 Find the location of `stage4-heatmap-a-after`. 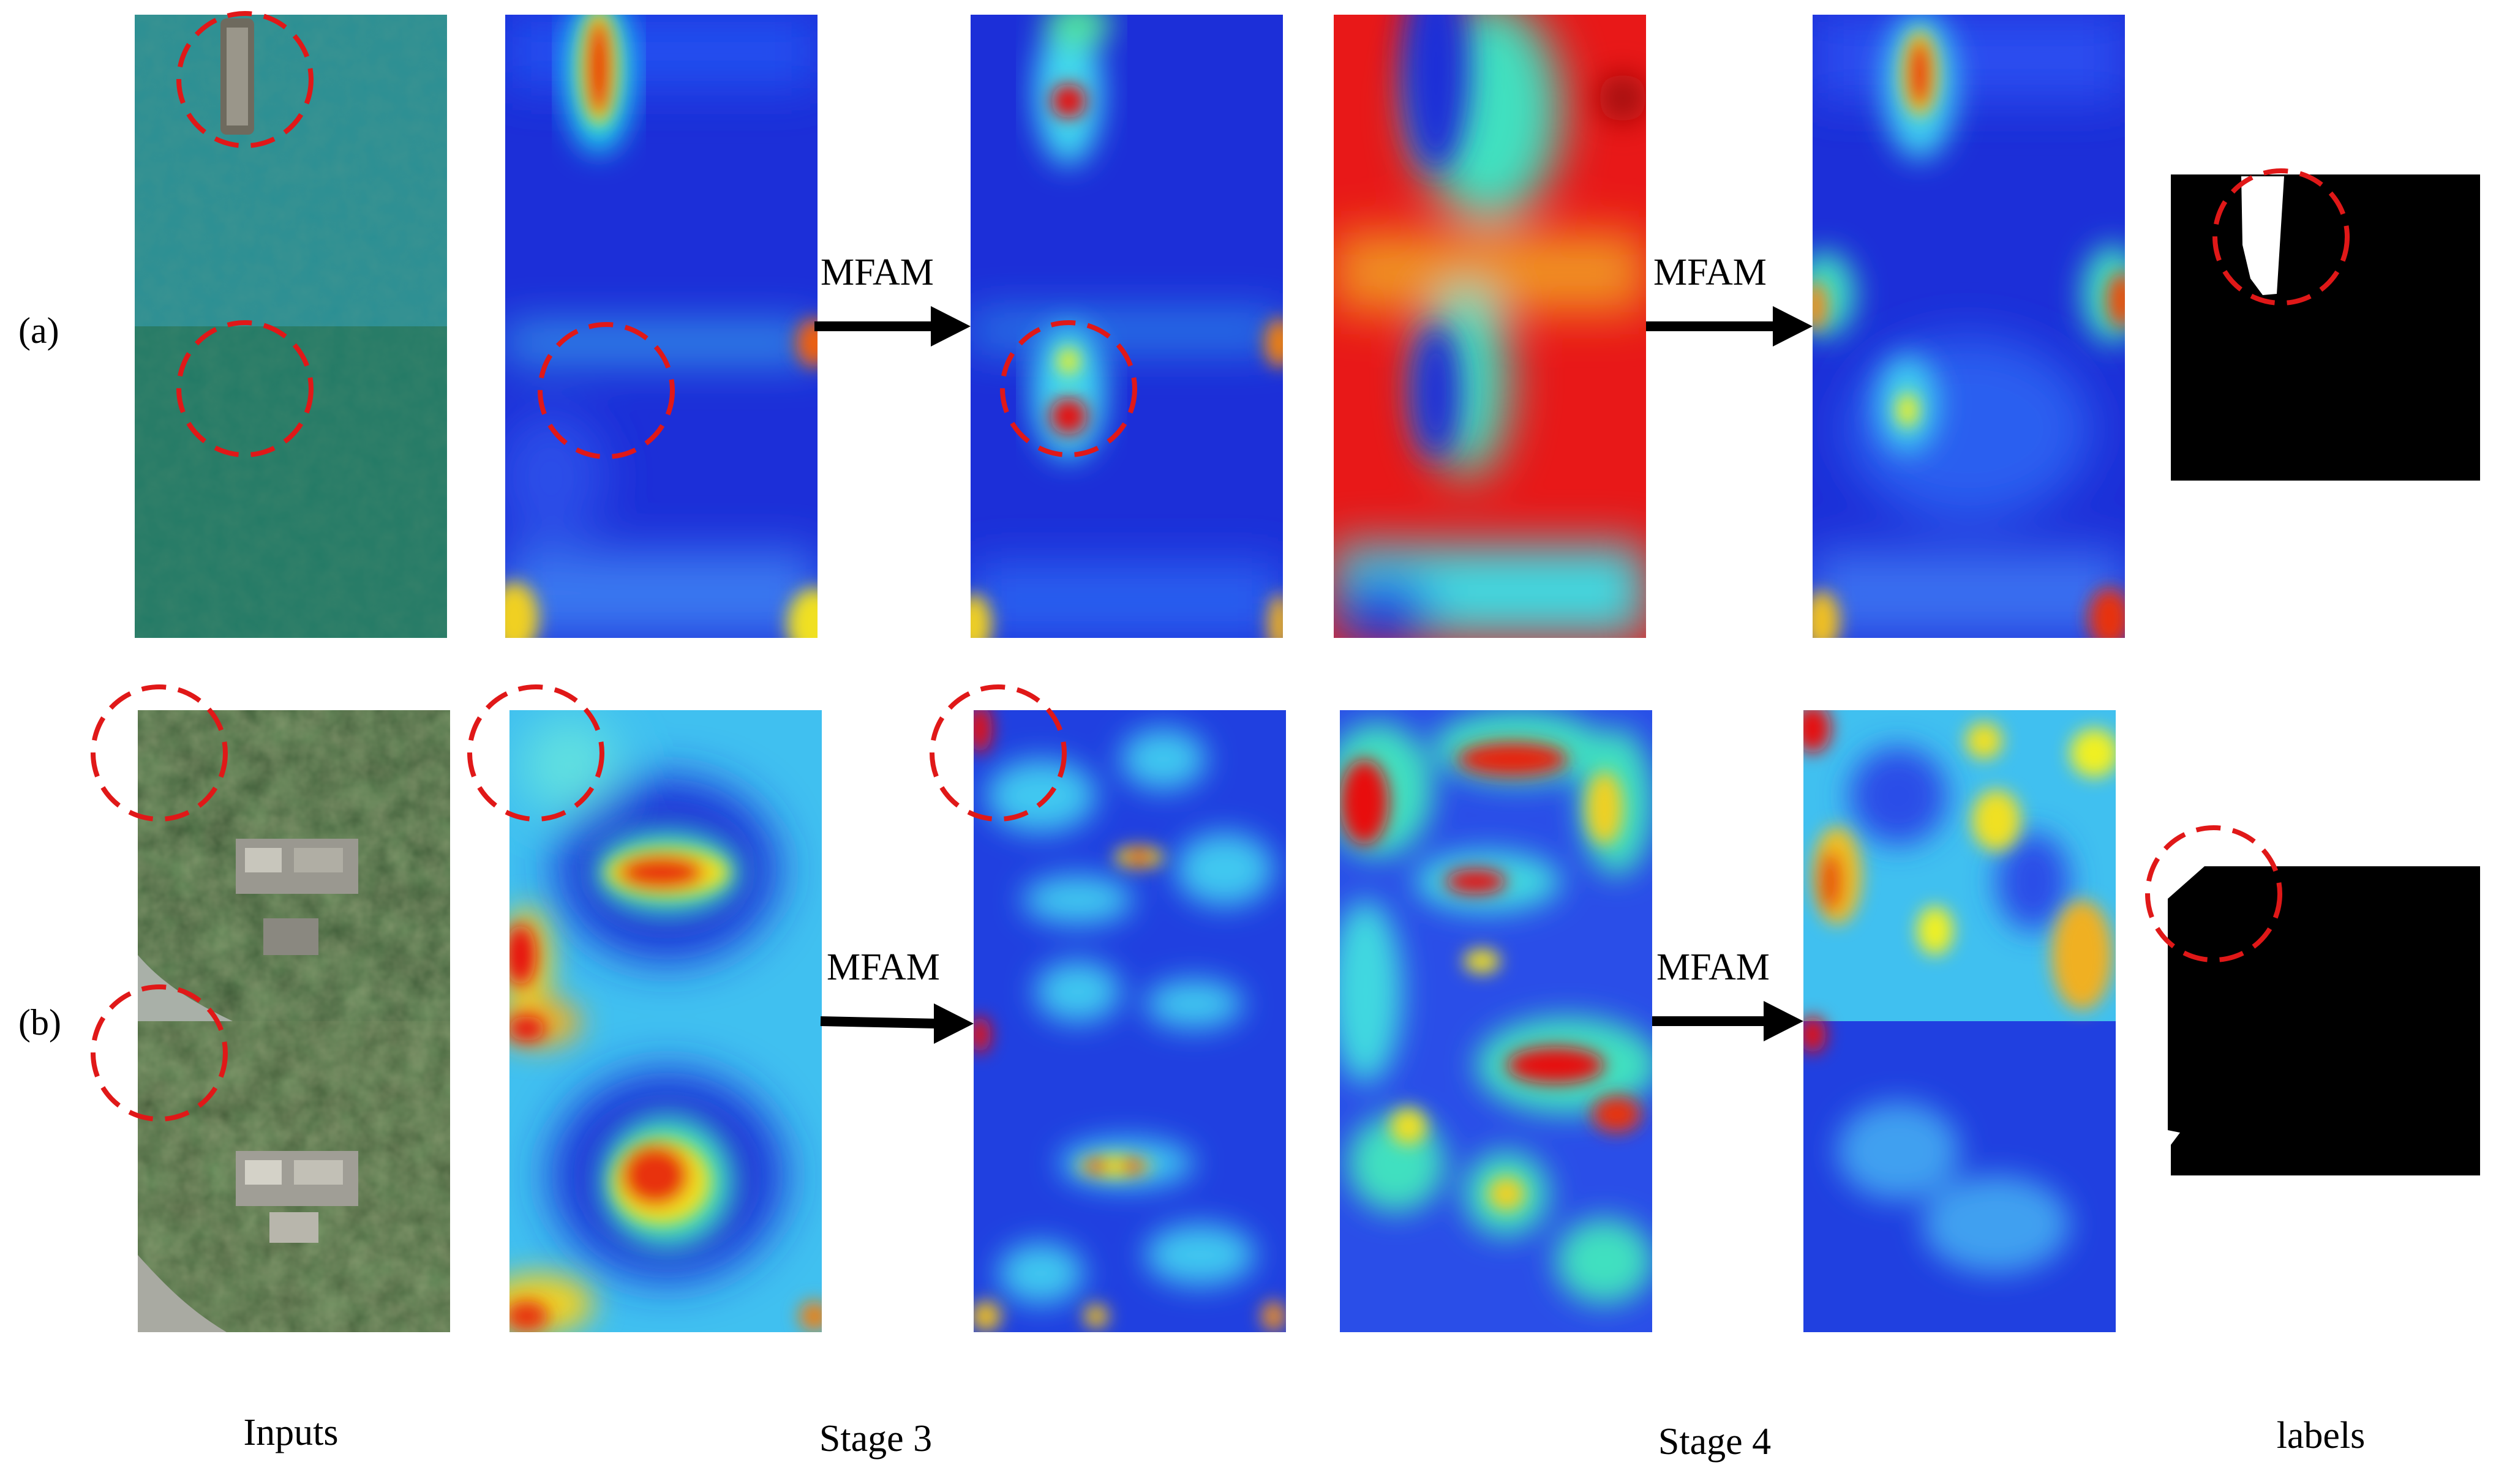

stage4-heatmap-a-after is located at coordinates (1969, 327).